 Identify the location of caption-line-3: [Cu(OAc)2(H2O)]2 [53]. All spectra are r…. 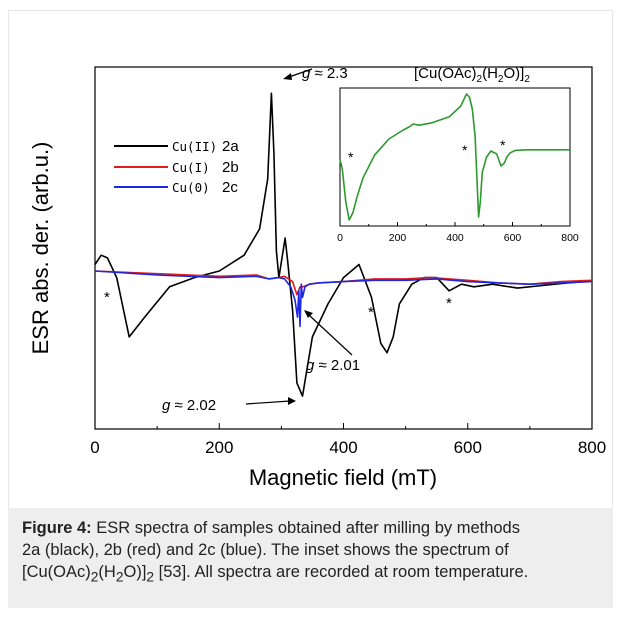
(275, 574).